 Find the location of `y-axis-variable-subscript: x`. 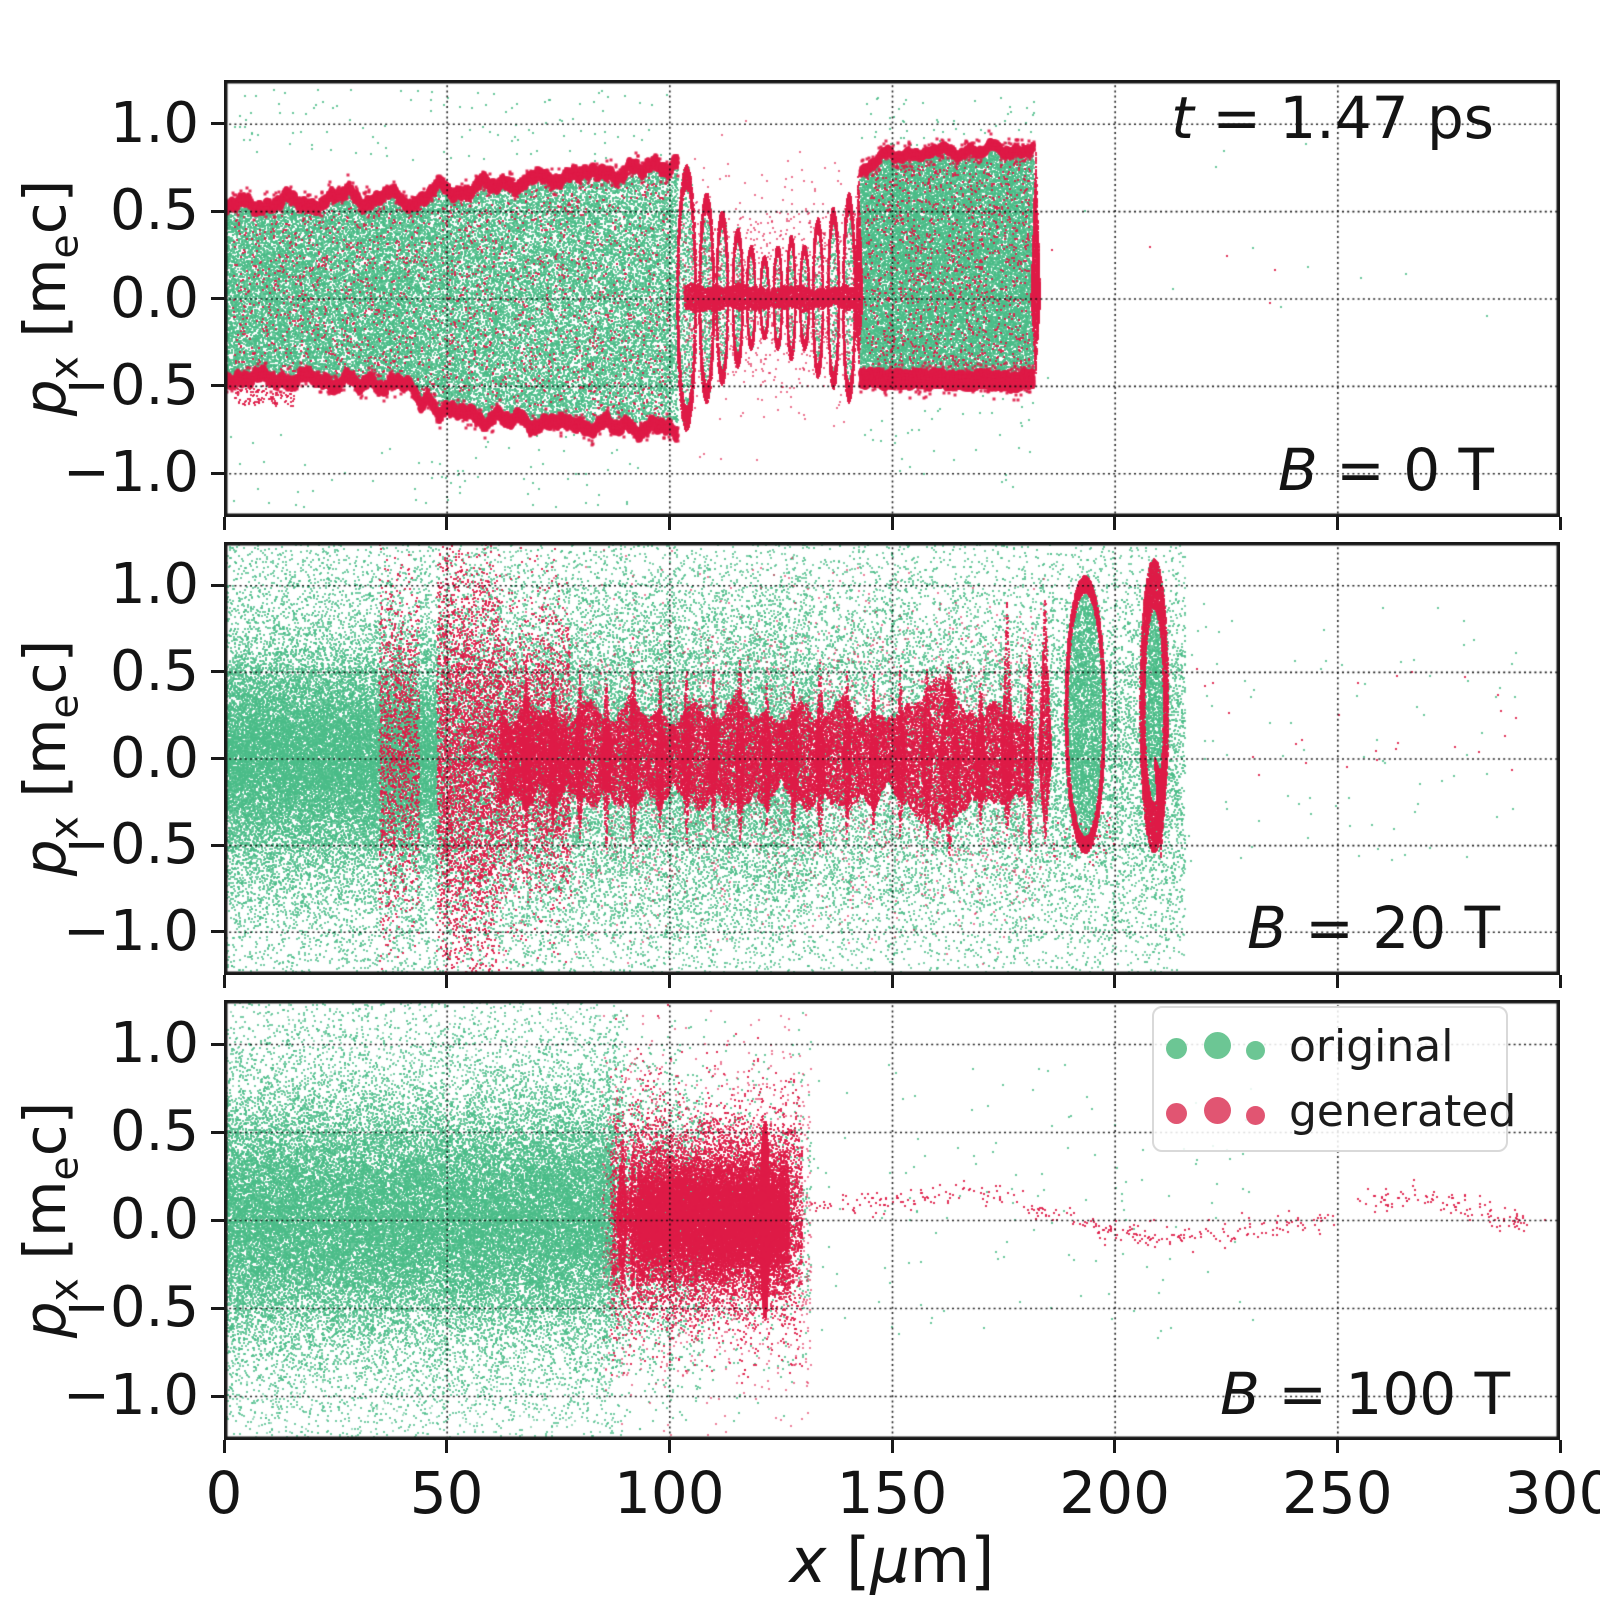

y-axis-variable-subscript: x is located at coordinates (64, 368).